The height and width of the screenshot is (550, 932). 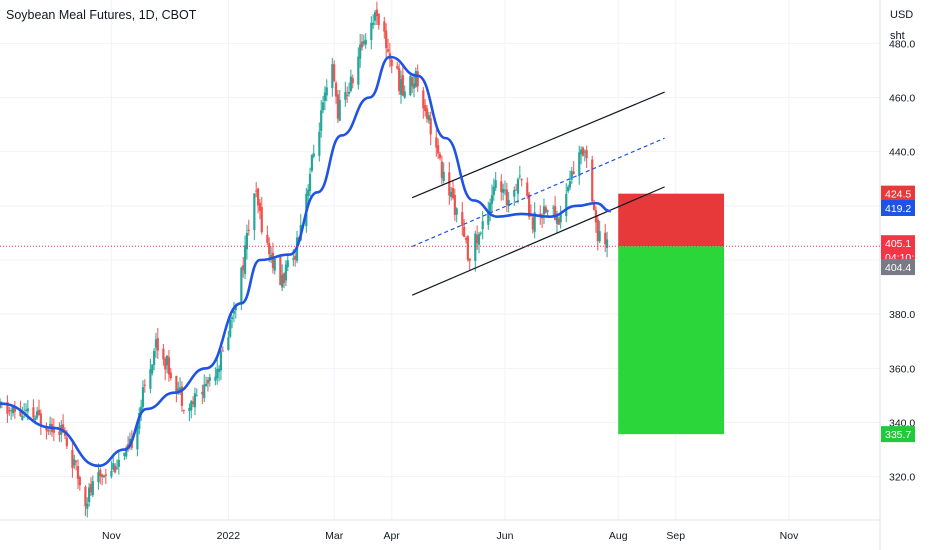 I want to click on time-axis: Nov 2022 Mar Apr Jun Aug Sep Nov, so click(x=440, y=530).